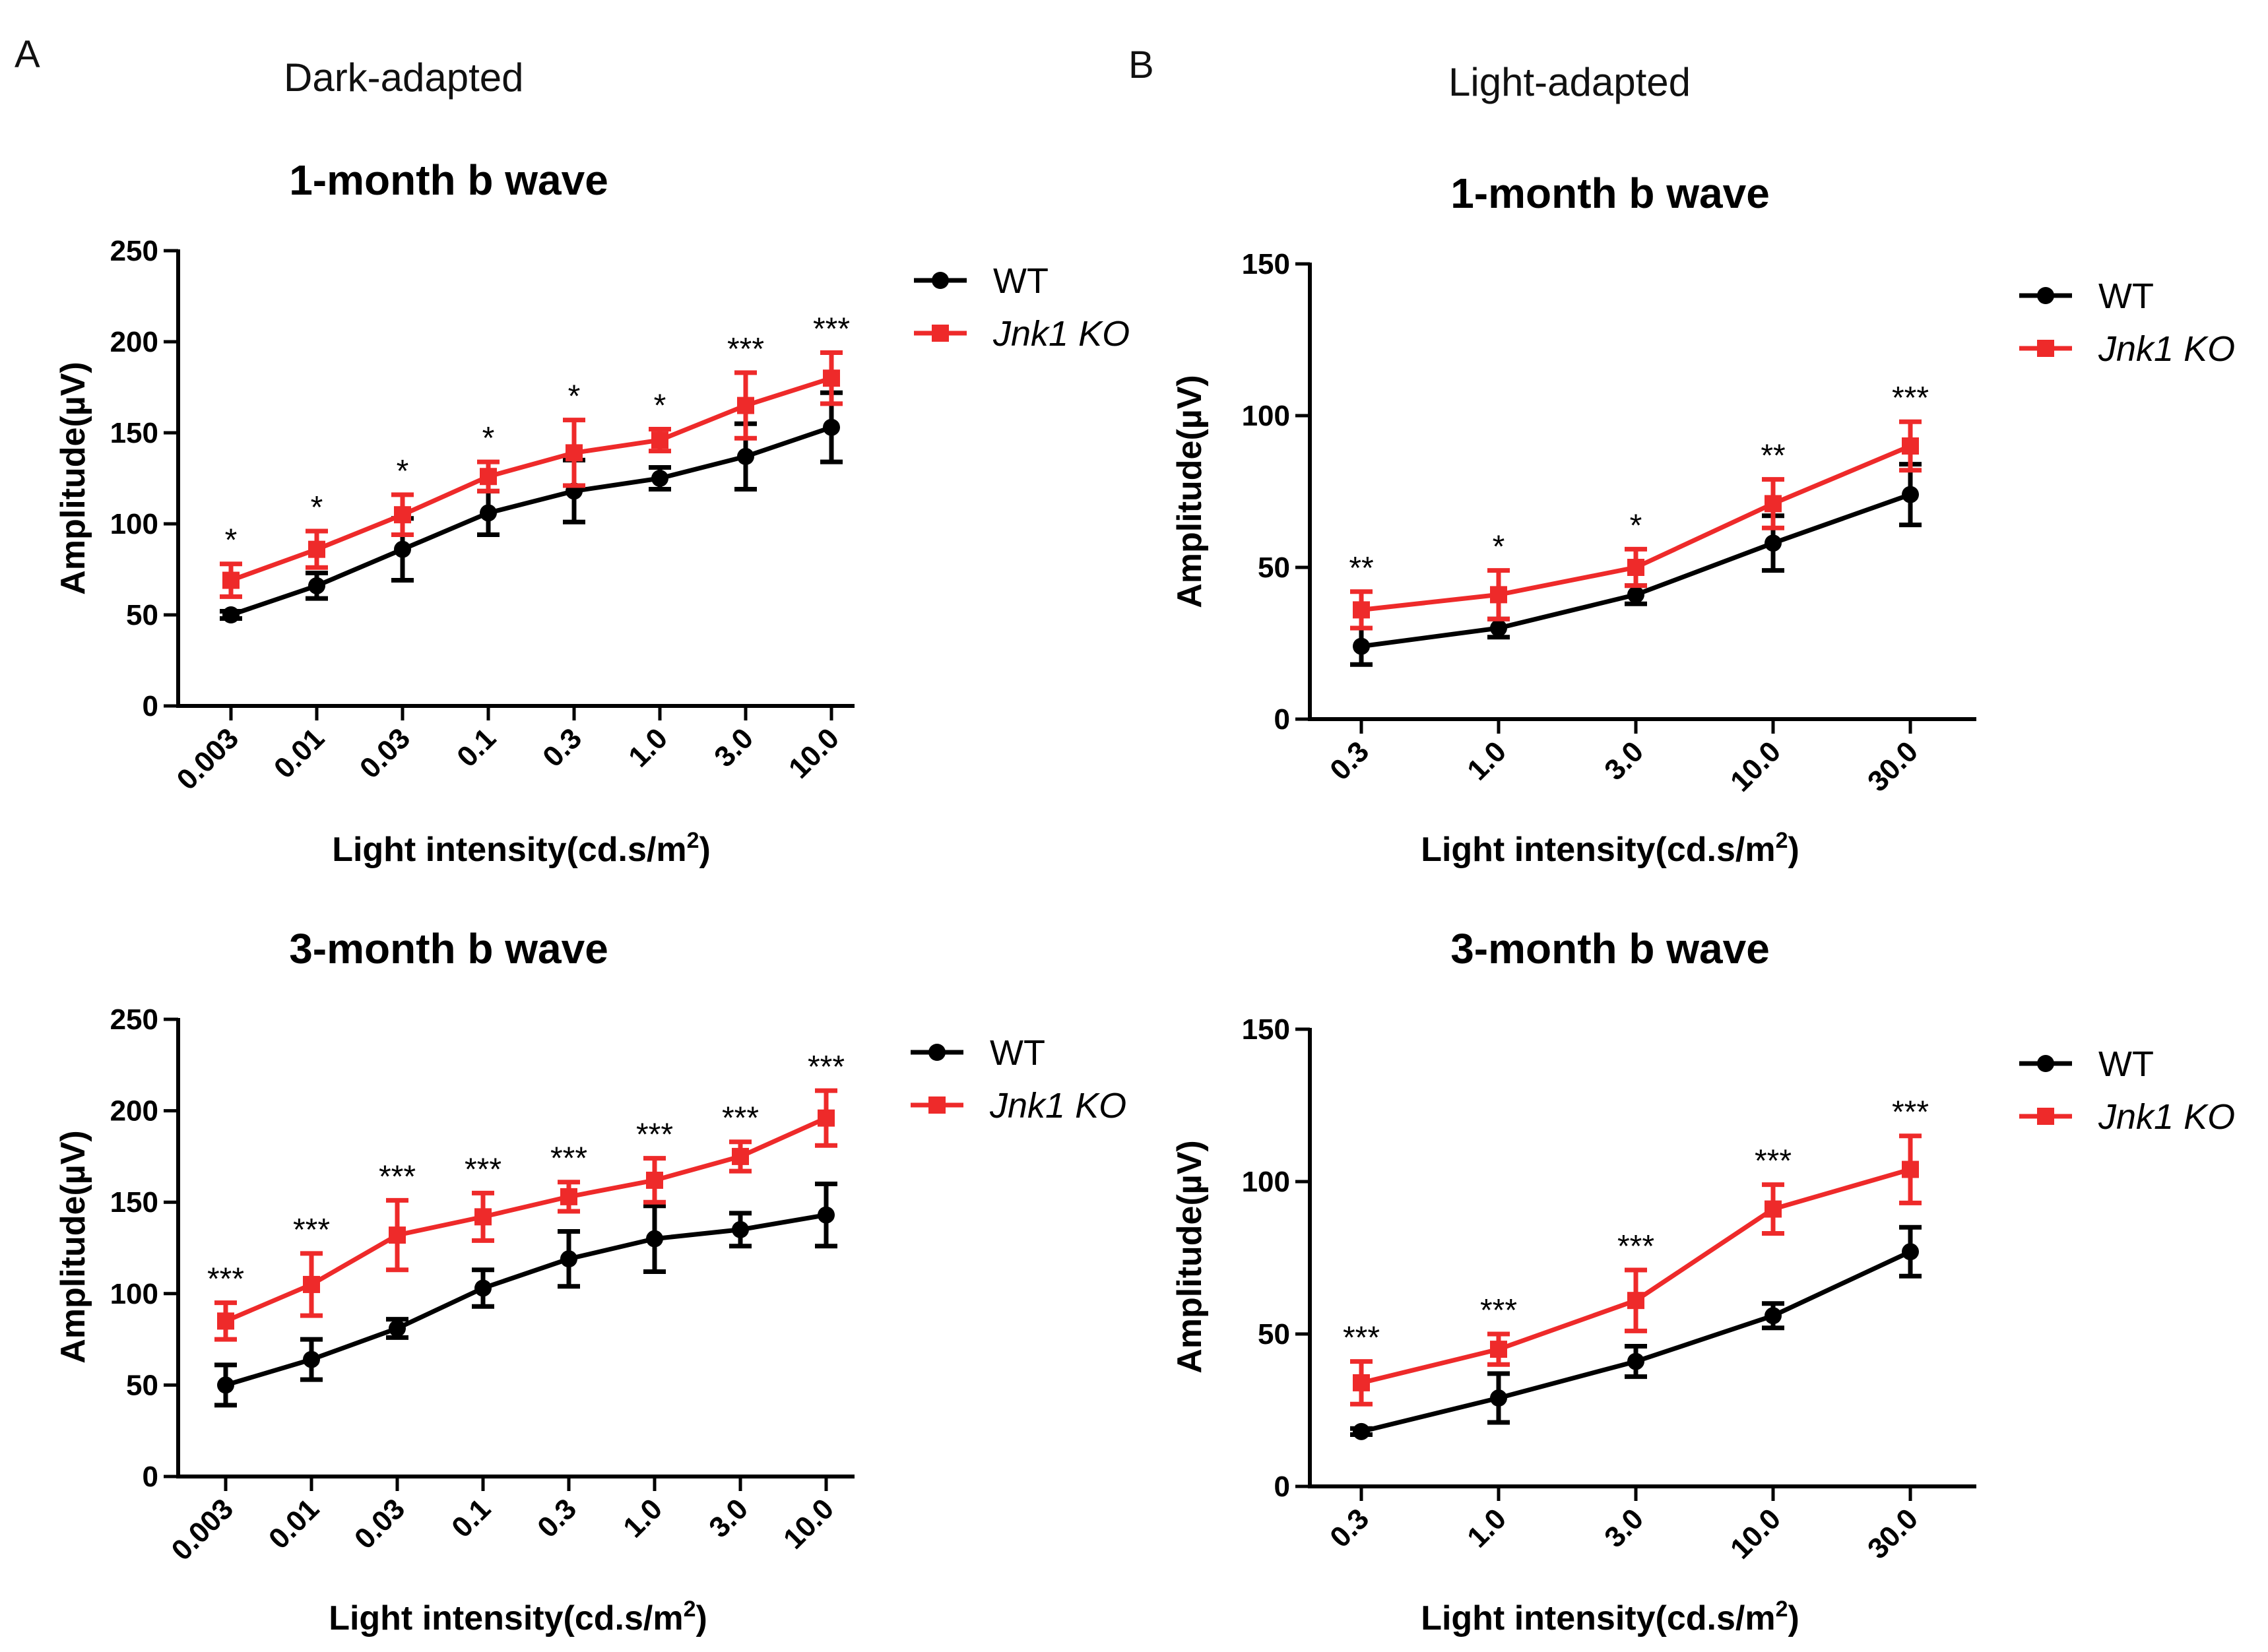  Describe the element at coordinates (449, 180) in the screenshot. I see `chart-title: 1-month b wave` at that location.